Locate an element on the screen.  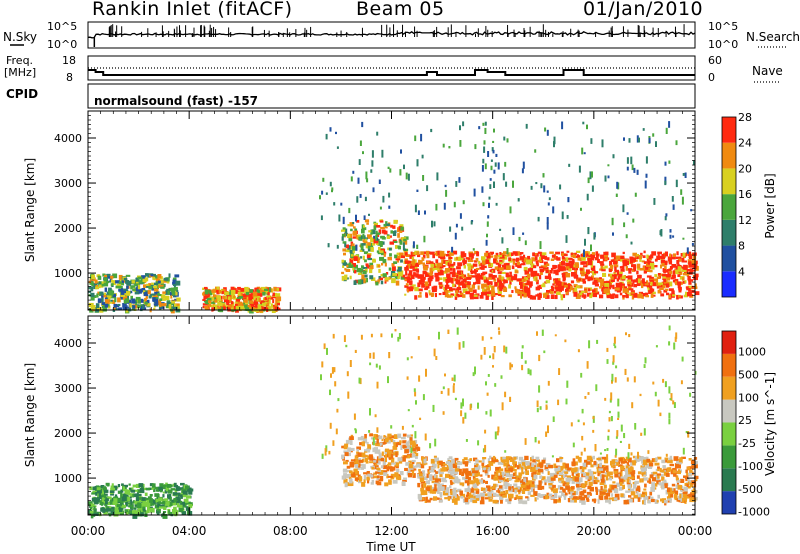
station-title: Rankin Inlet (fitACF) is located at coordinates (192, 10).